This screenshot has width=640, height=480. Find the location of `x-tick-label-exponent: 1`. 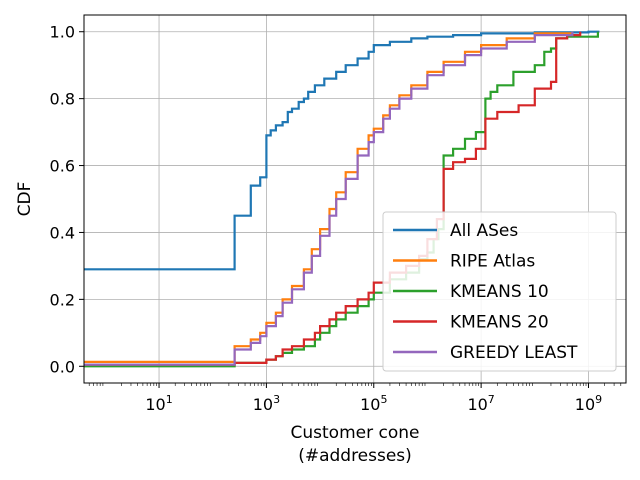

x-tick-label-exponent: 1 is located at coordinates (169, 399).